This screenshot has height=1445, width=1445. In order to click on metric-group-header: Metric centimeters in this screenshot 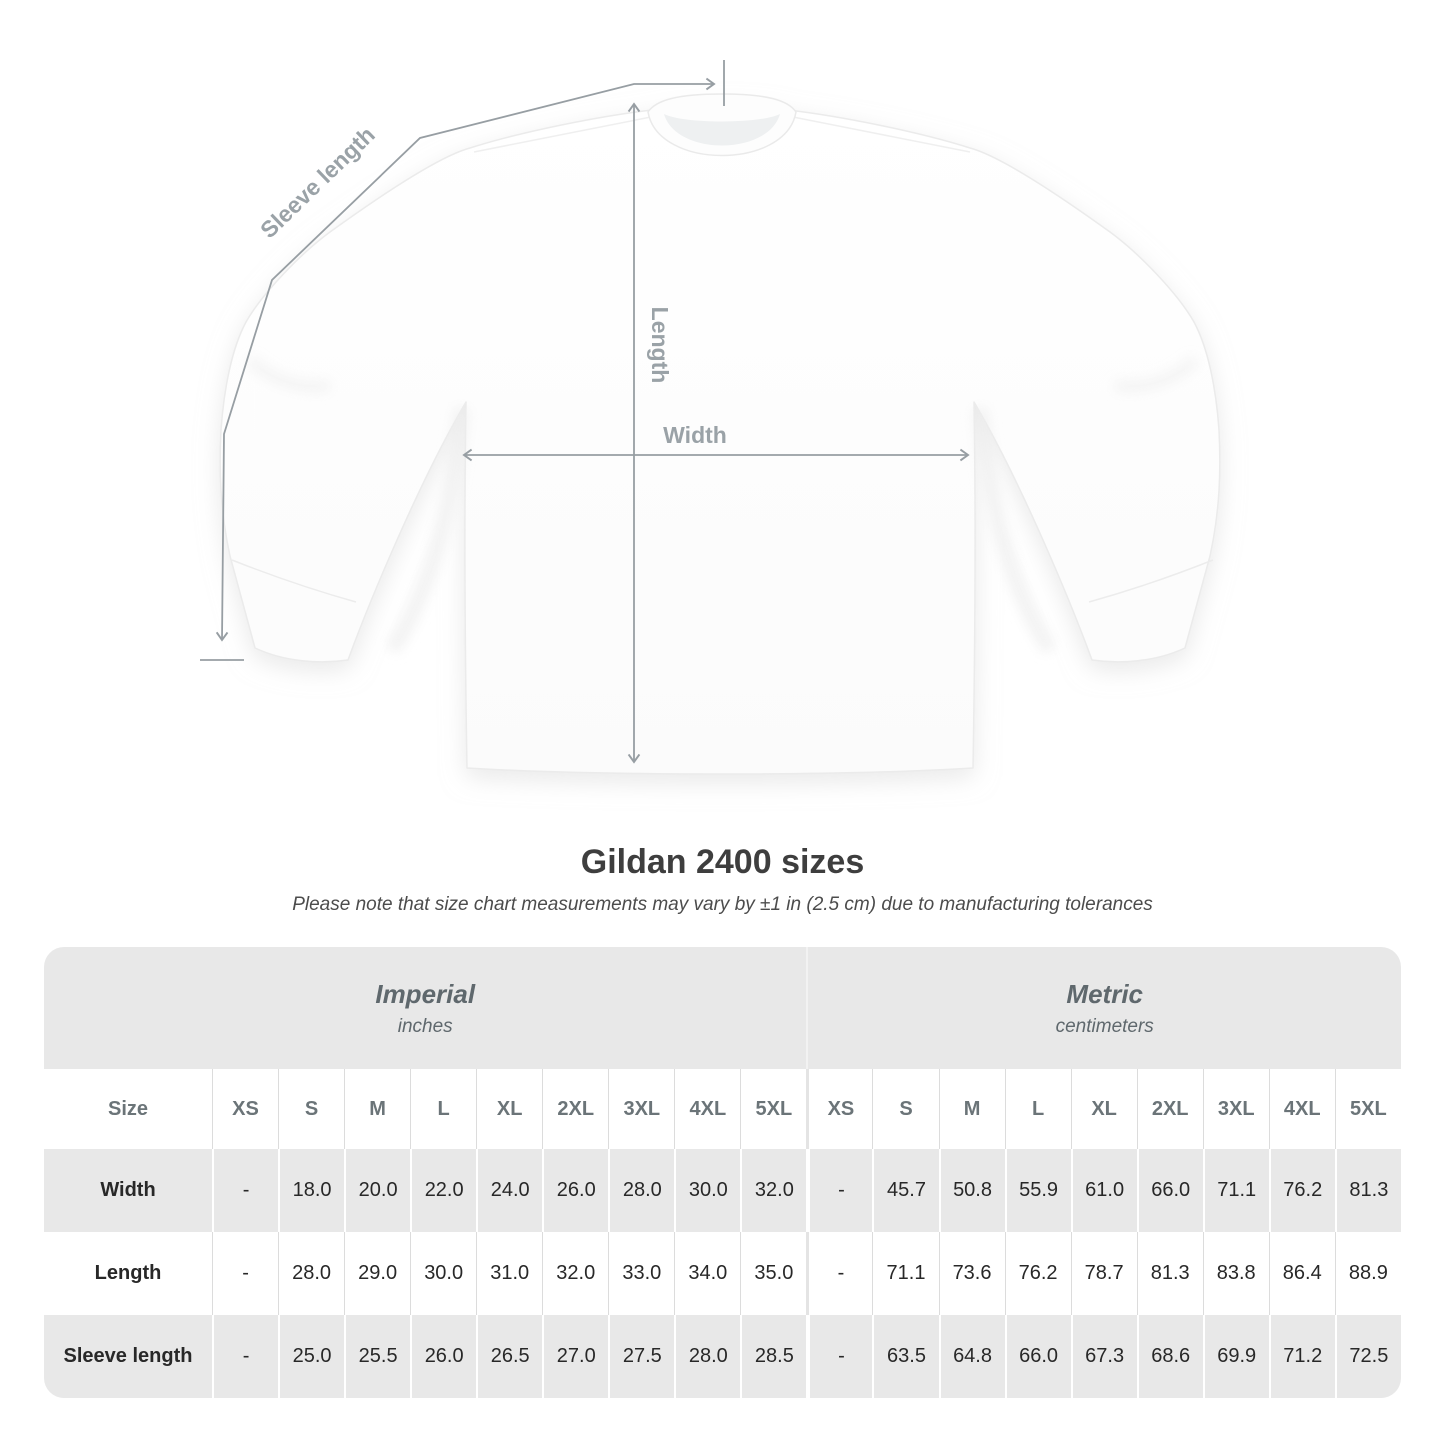, I will do `click(1103, 1008)`.